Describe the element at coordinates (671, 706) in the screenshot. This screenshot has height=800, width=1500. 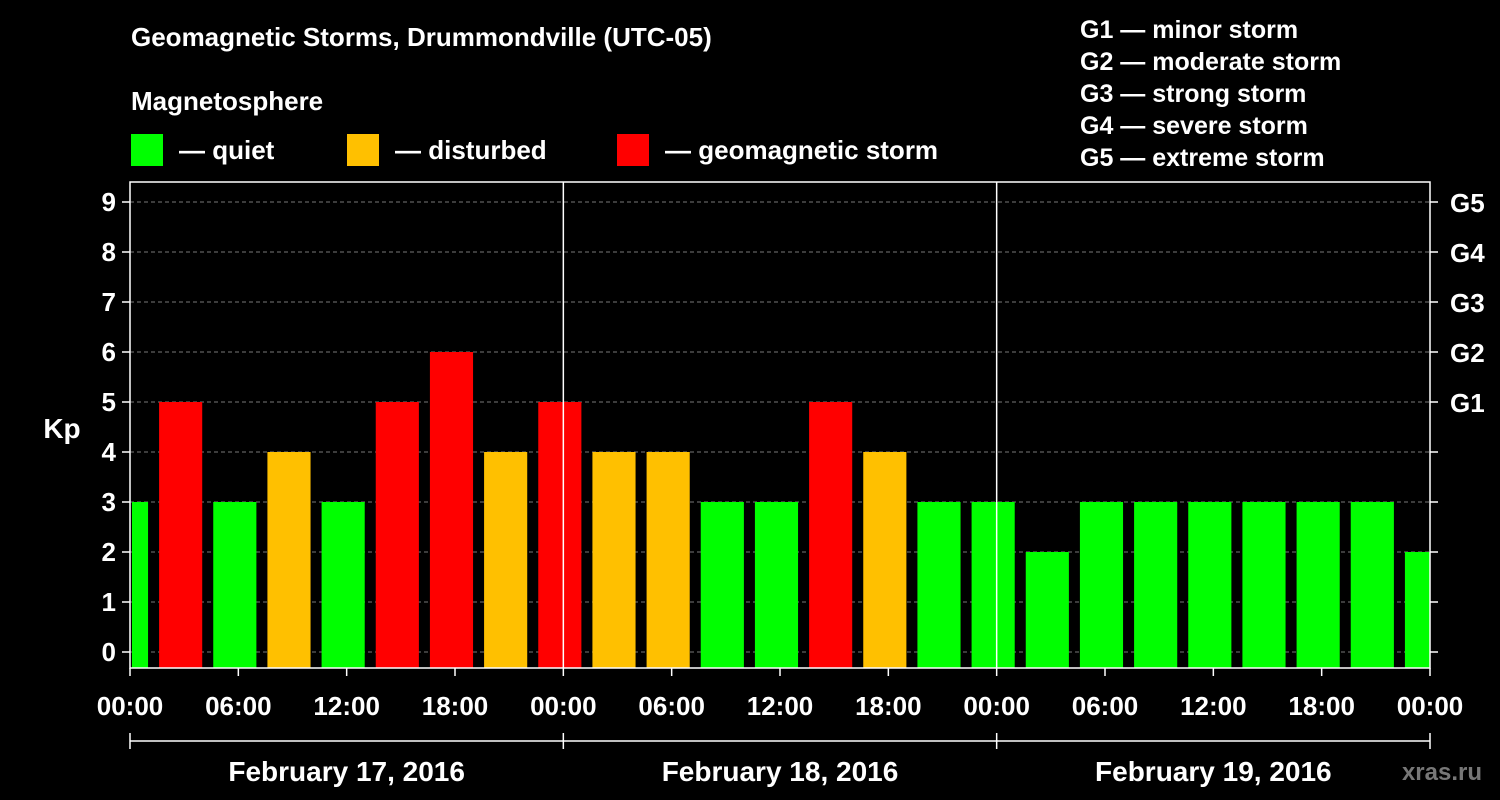
I see `x-tick-label-5: 06:00` at that location.